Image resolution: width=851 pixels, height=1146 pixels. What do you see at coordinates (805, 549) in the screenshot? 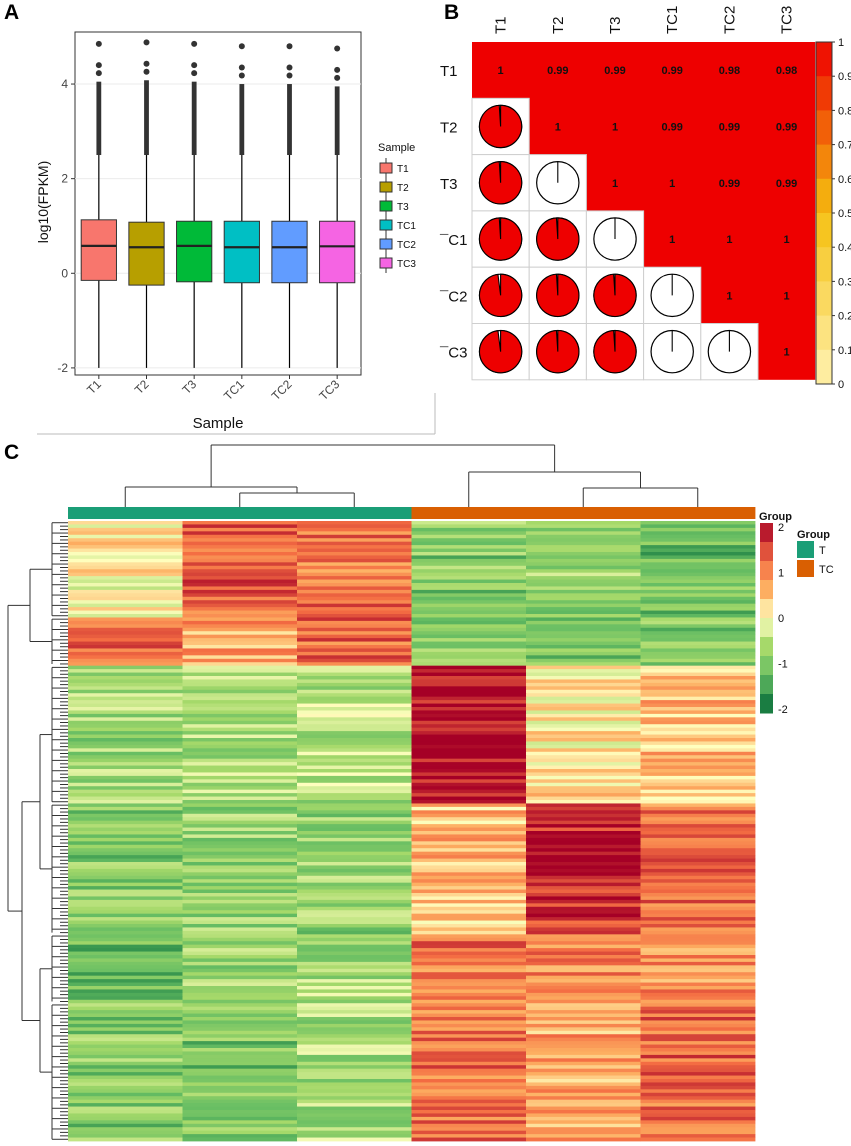
I see `panel-c-legend-swatch-t` at bounding box center [805, 549].